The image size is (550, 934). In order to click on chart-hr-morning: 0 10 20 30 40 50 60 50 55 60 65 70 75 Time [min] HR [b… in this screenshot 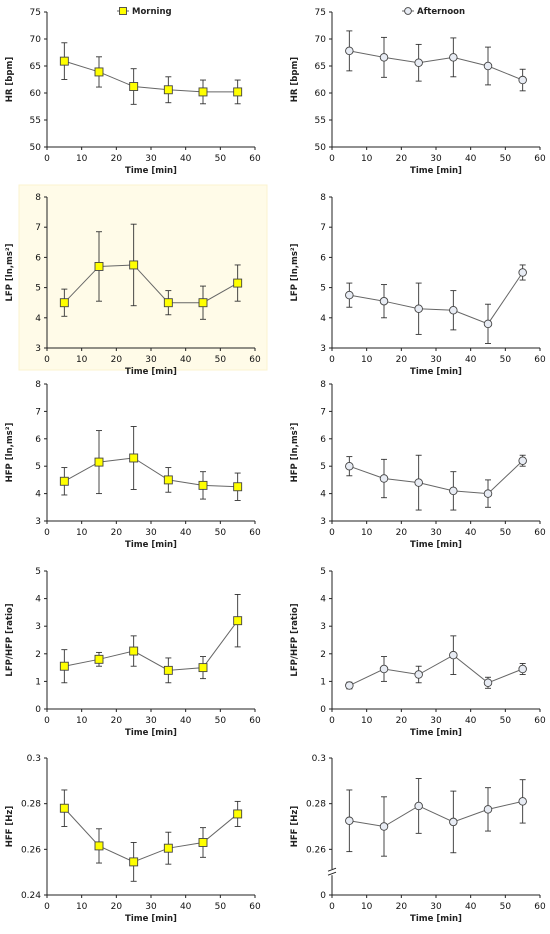, I will do `click(133, 91)`.